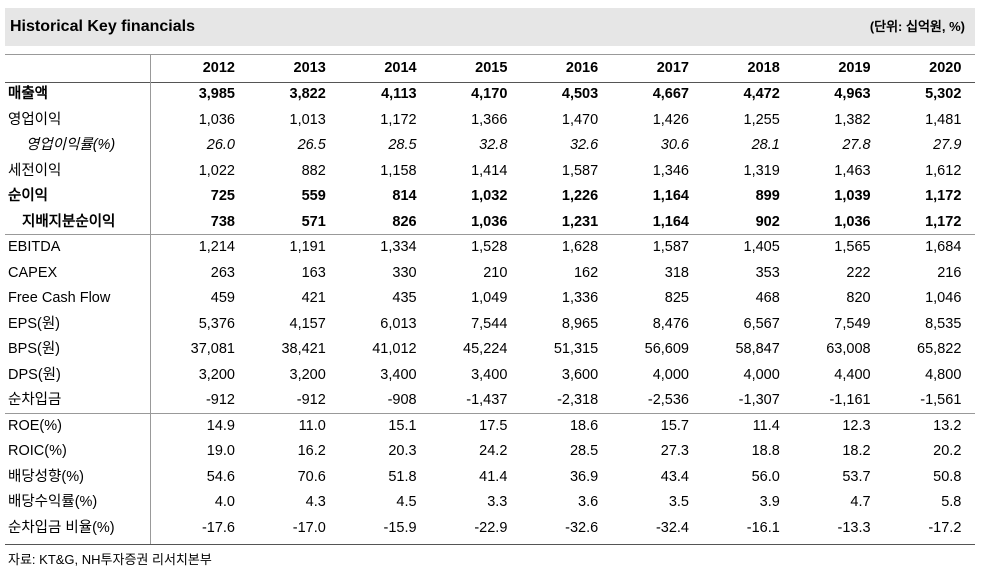 The width and height of the screenshot is (981, 578). Describe the element at coordinates (28, 196) in the screenshot. I see `row-label: 순이익` at that location.